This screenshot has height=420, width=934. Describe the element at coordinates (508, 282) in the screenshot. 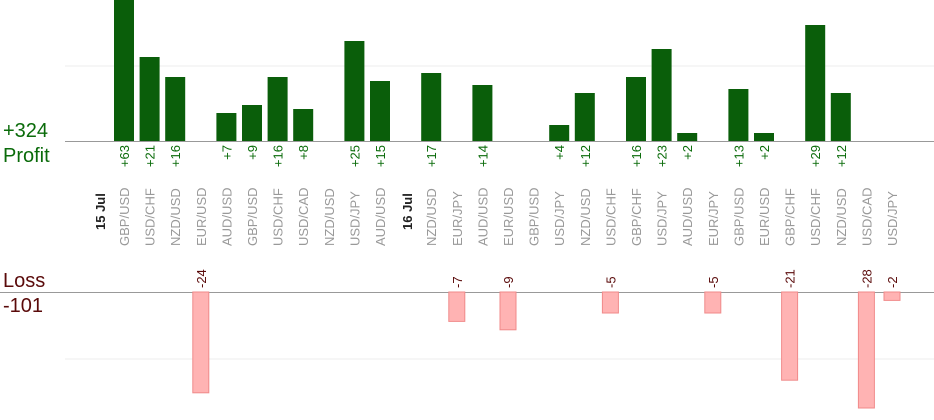

I see `loss-value-label: -9` at that location.